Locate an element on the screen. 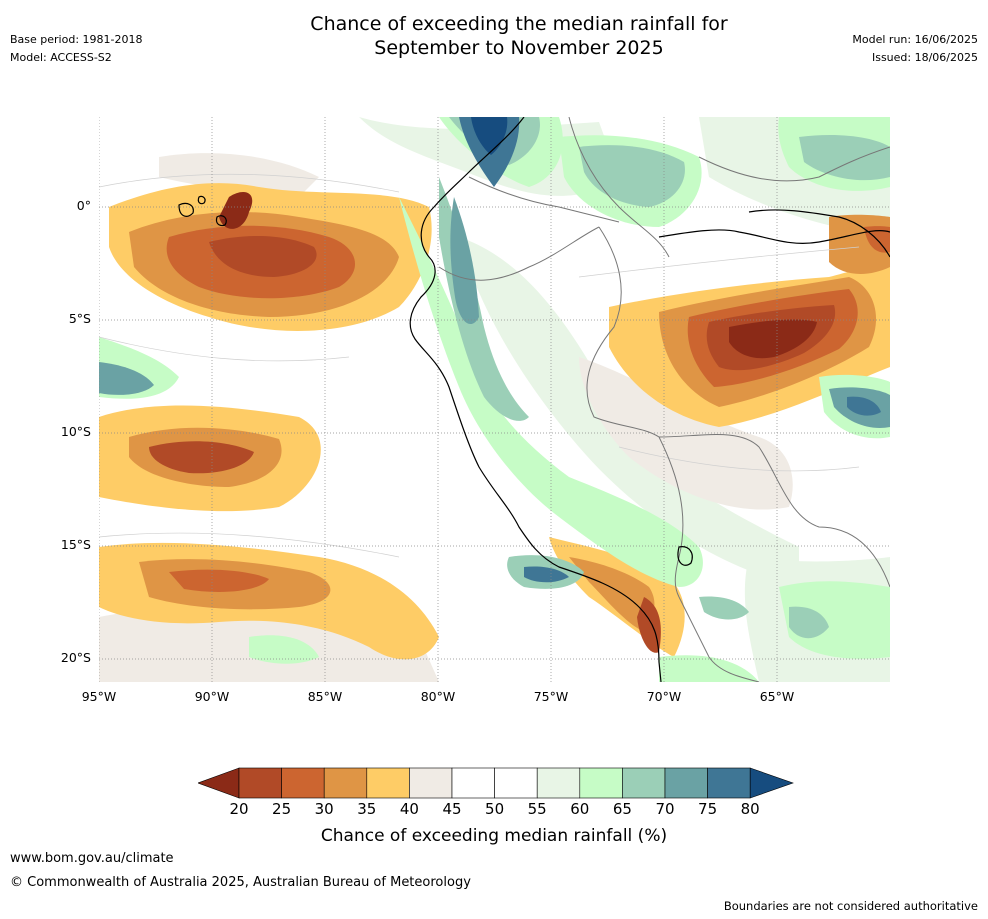 Image resolution: width=988 pixels, height=919 pixels. border-peru-brazil is located at coordinates (623, 332).